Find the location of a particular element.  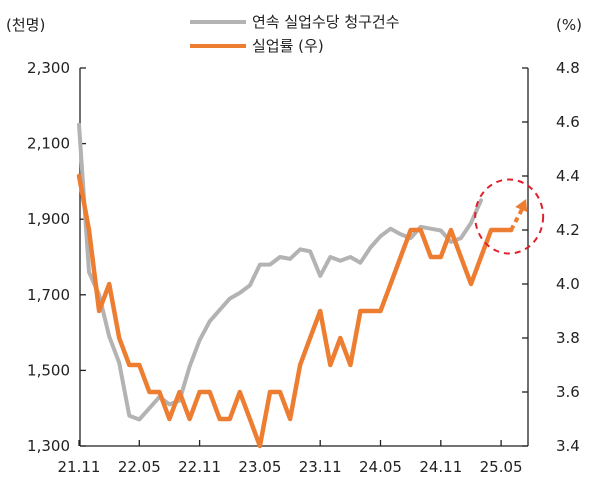

right-tick-label: 4.4 is located at coordinates (568, 176).